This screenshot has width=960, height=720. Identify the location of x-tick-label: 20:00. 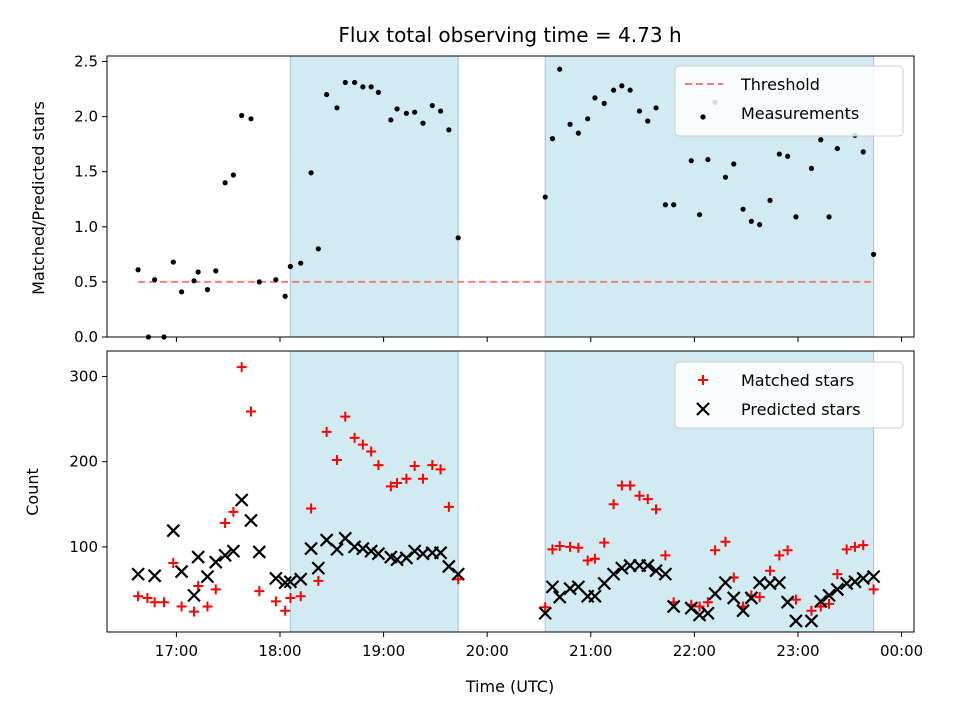
(487, 651).